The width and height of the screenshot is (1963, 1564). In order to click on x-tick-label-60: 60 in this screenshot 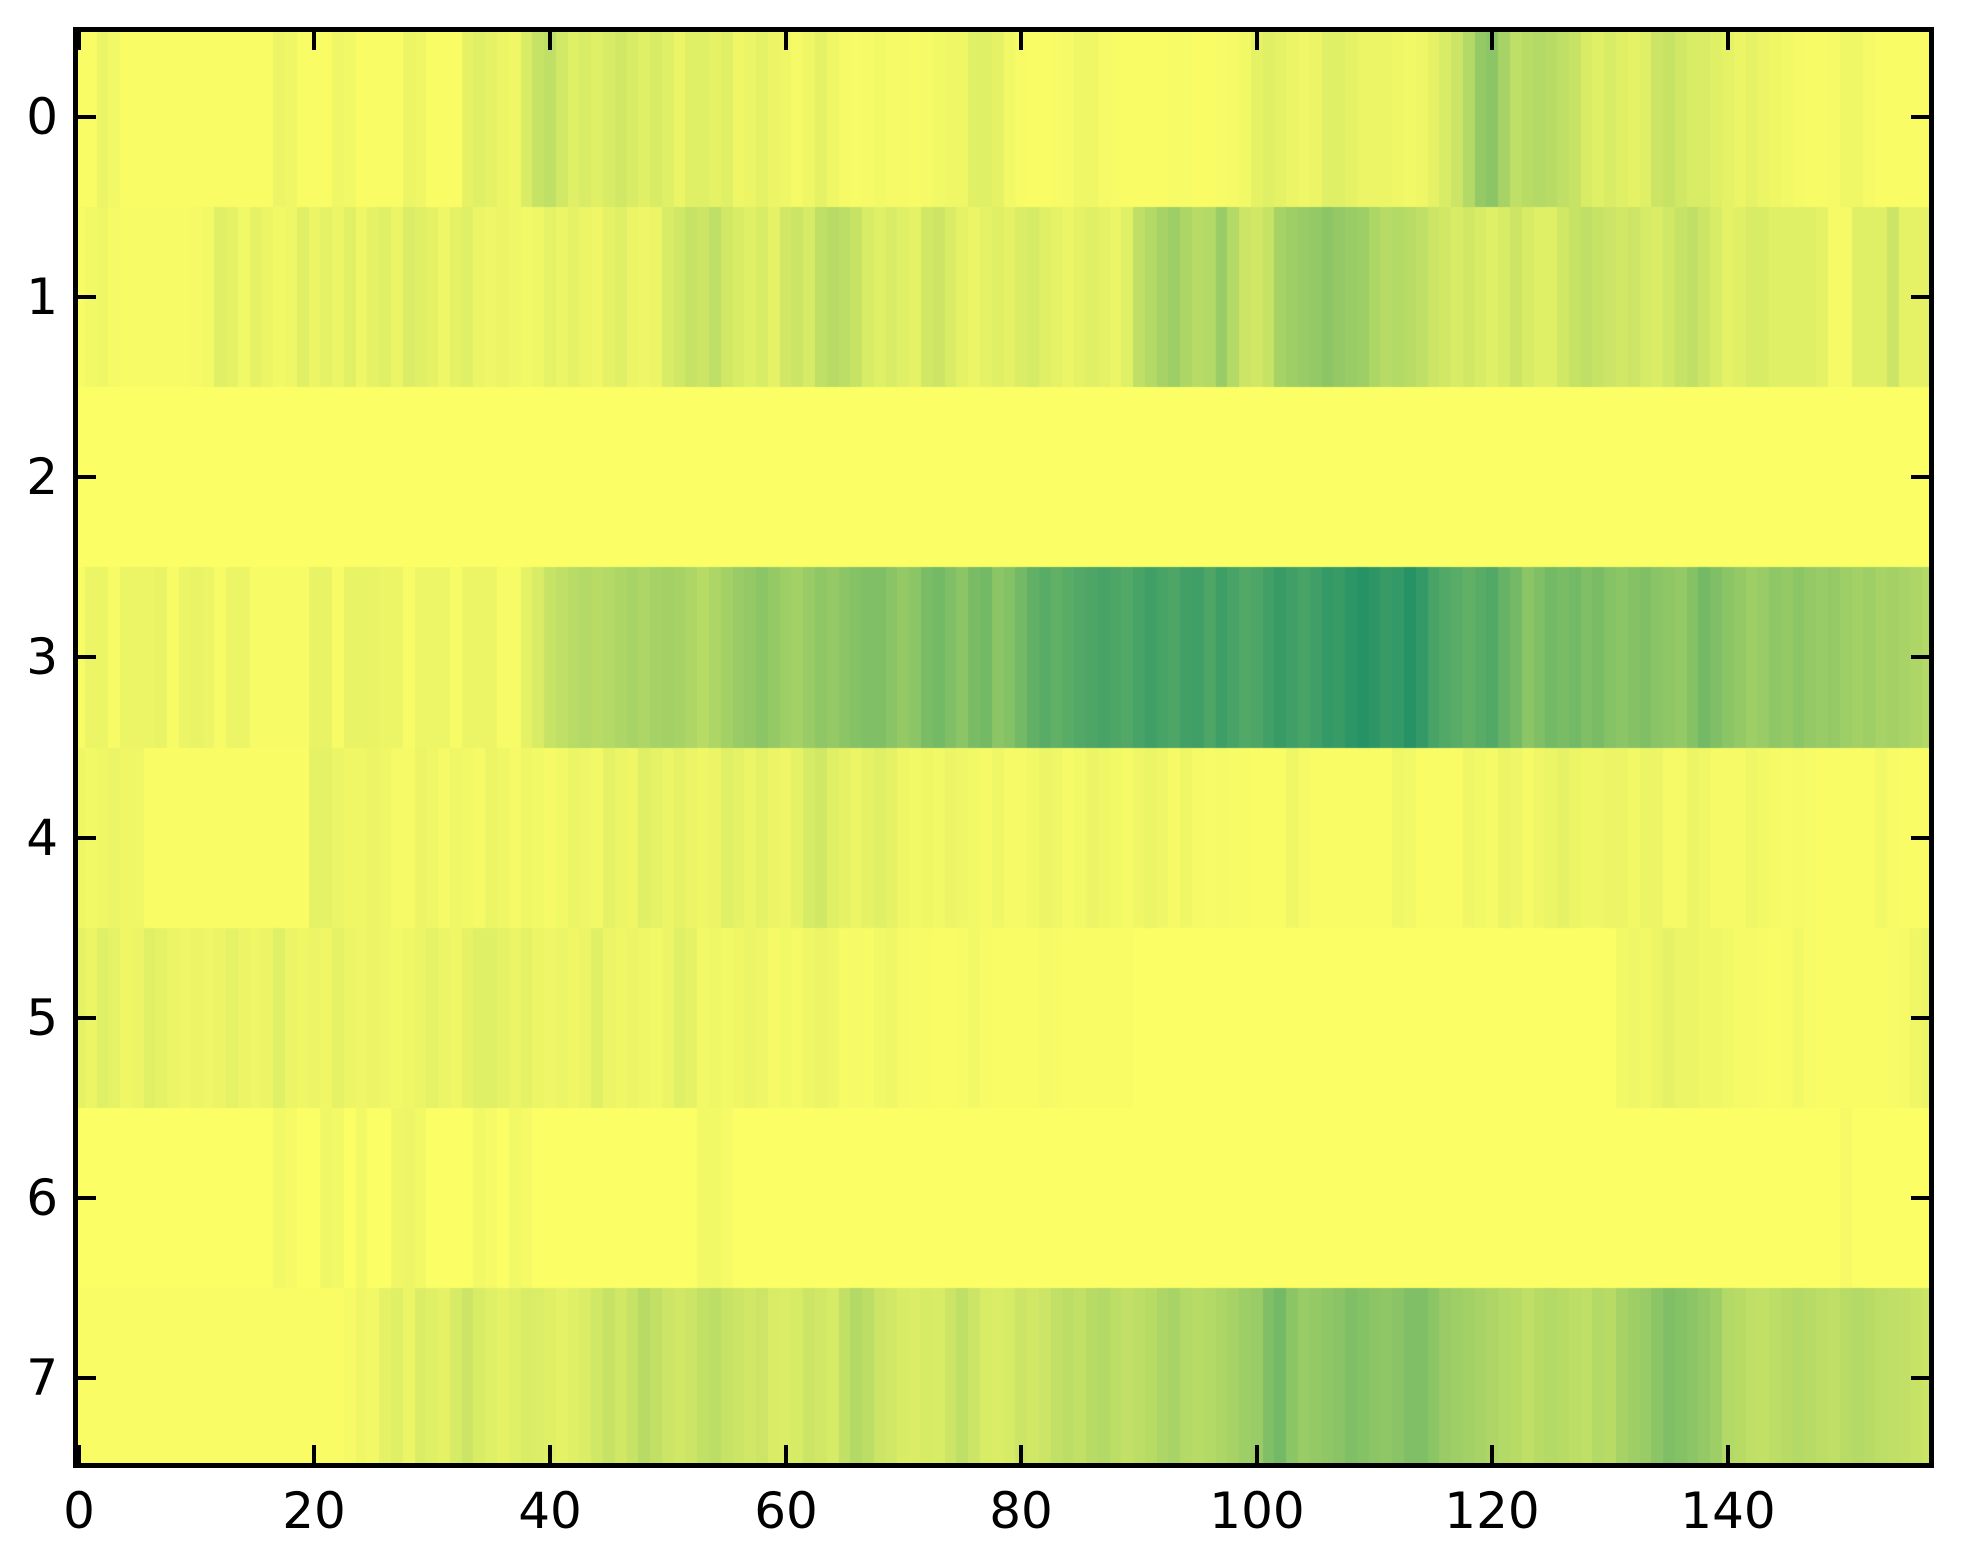, I will do `click(786, 1511)`.